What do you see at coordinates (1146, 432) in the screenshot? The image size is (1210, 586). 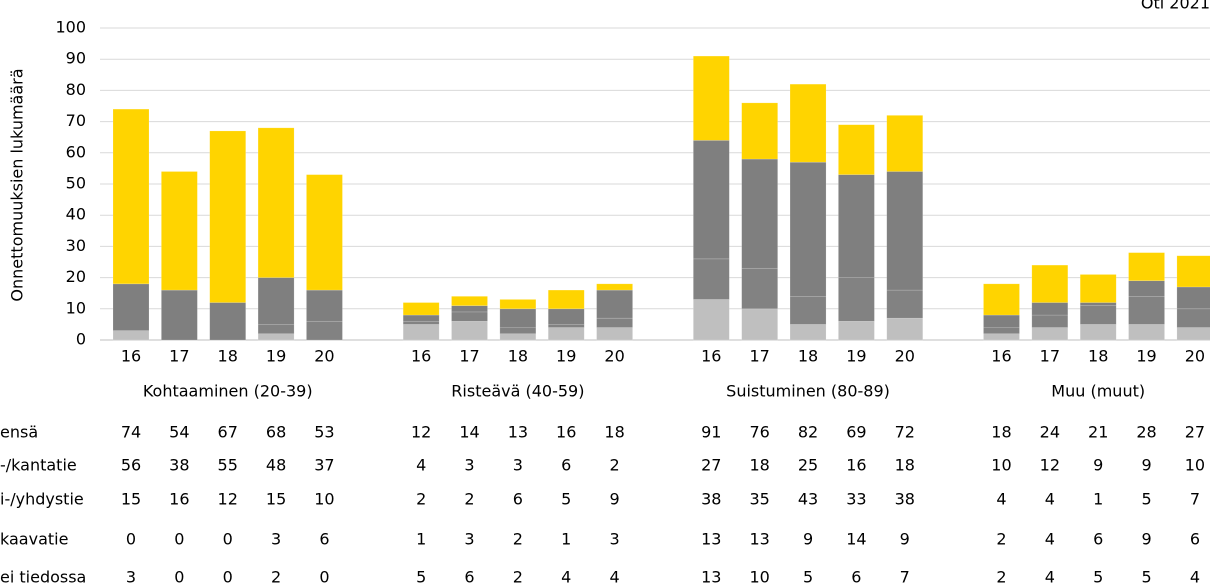 I see `table-cell: 28` at bounding box center [1146, 432].